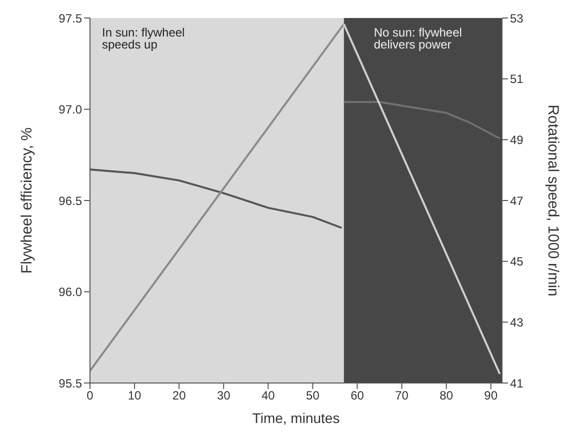 The image size is (580, 441). What do you see at coordinates (357, 395) in the screenshot?
I see `x-tick-label: 60` at bounding box center [357, 395].